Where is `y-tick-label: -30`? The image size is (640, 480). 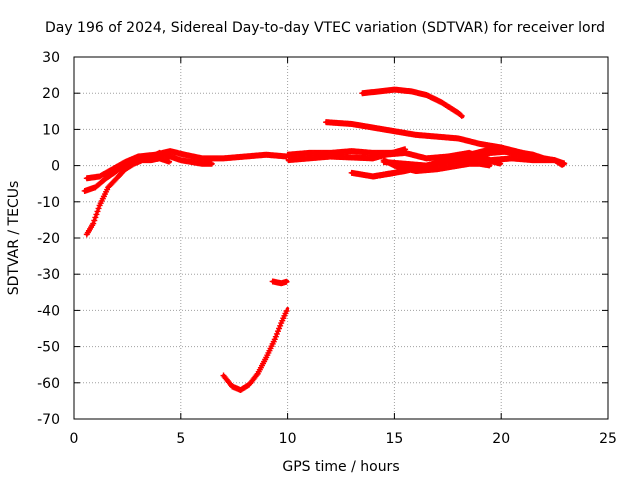
y-tick-label: -30 is located at coordinates (48, 275).